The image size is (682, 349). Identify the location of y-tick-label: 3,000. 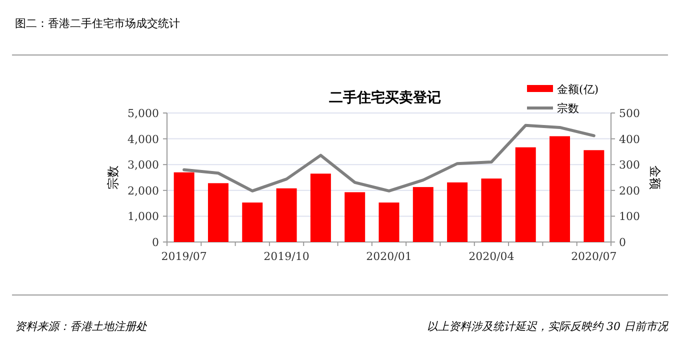
(143, 165).